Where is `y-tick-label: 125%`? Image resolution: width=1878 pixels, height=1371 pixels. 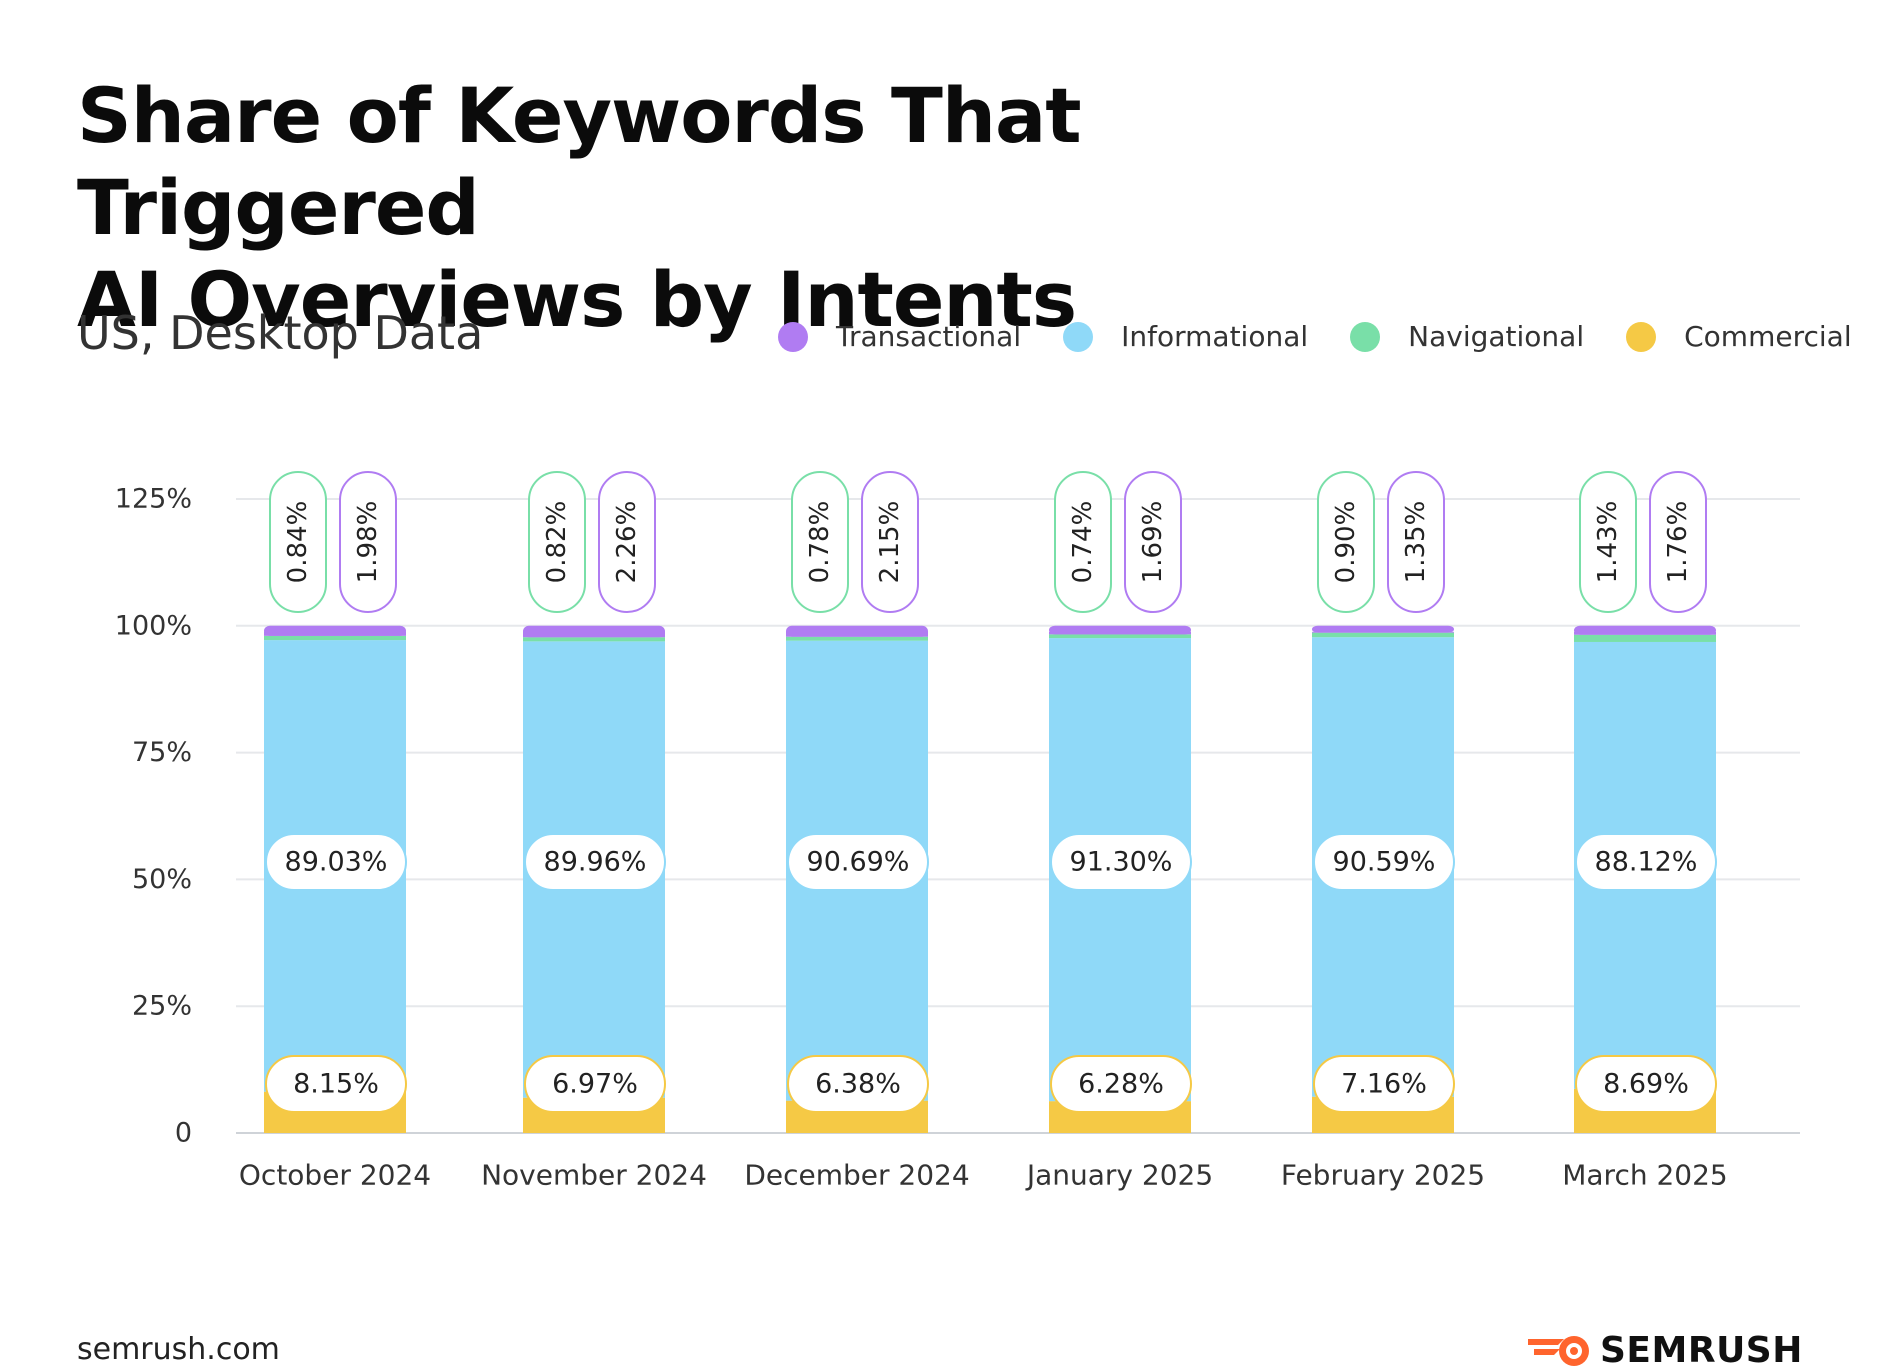 y-tick-label: 125% is located at coordinates (153, 499).